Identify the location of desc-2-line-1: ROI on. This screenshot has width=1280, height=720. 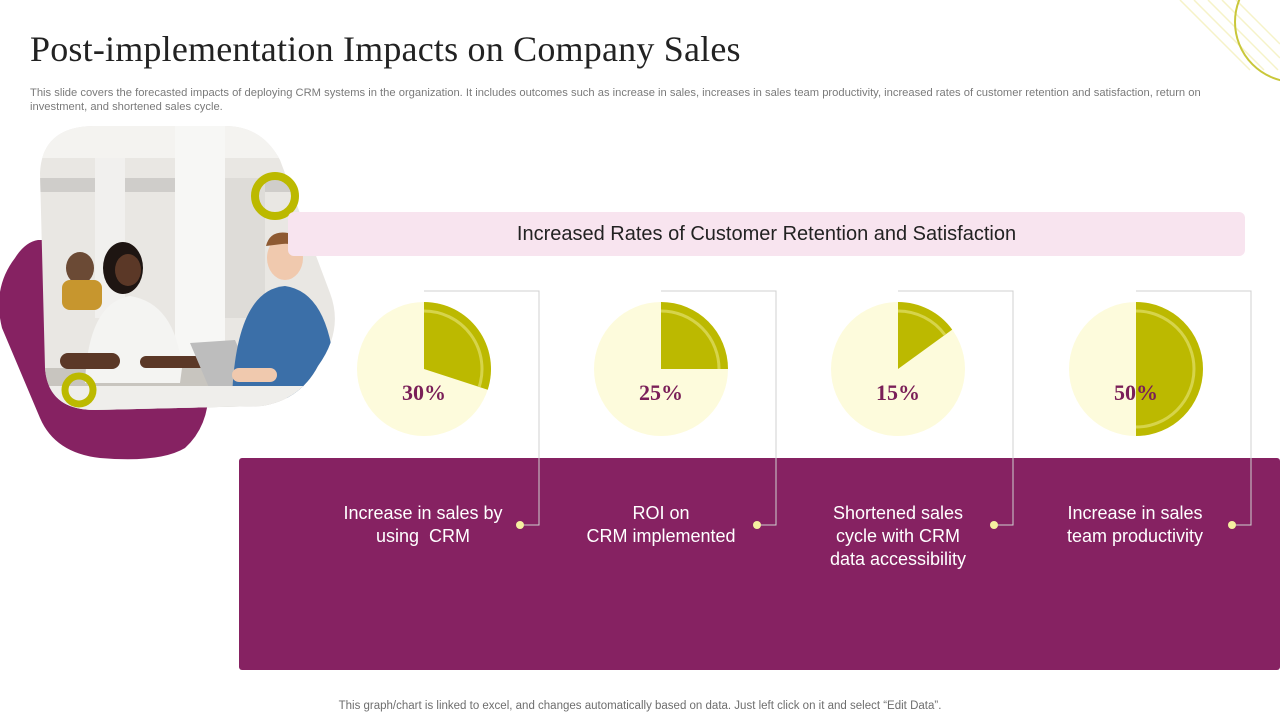
(661, 513).